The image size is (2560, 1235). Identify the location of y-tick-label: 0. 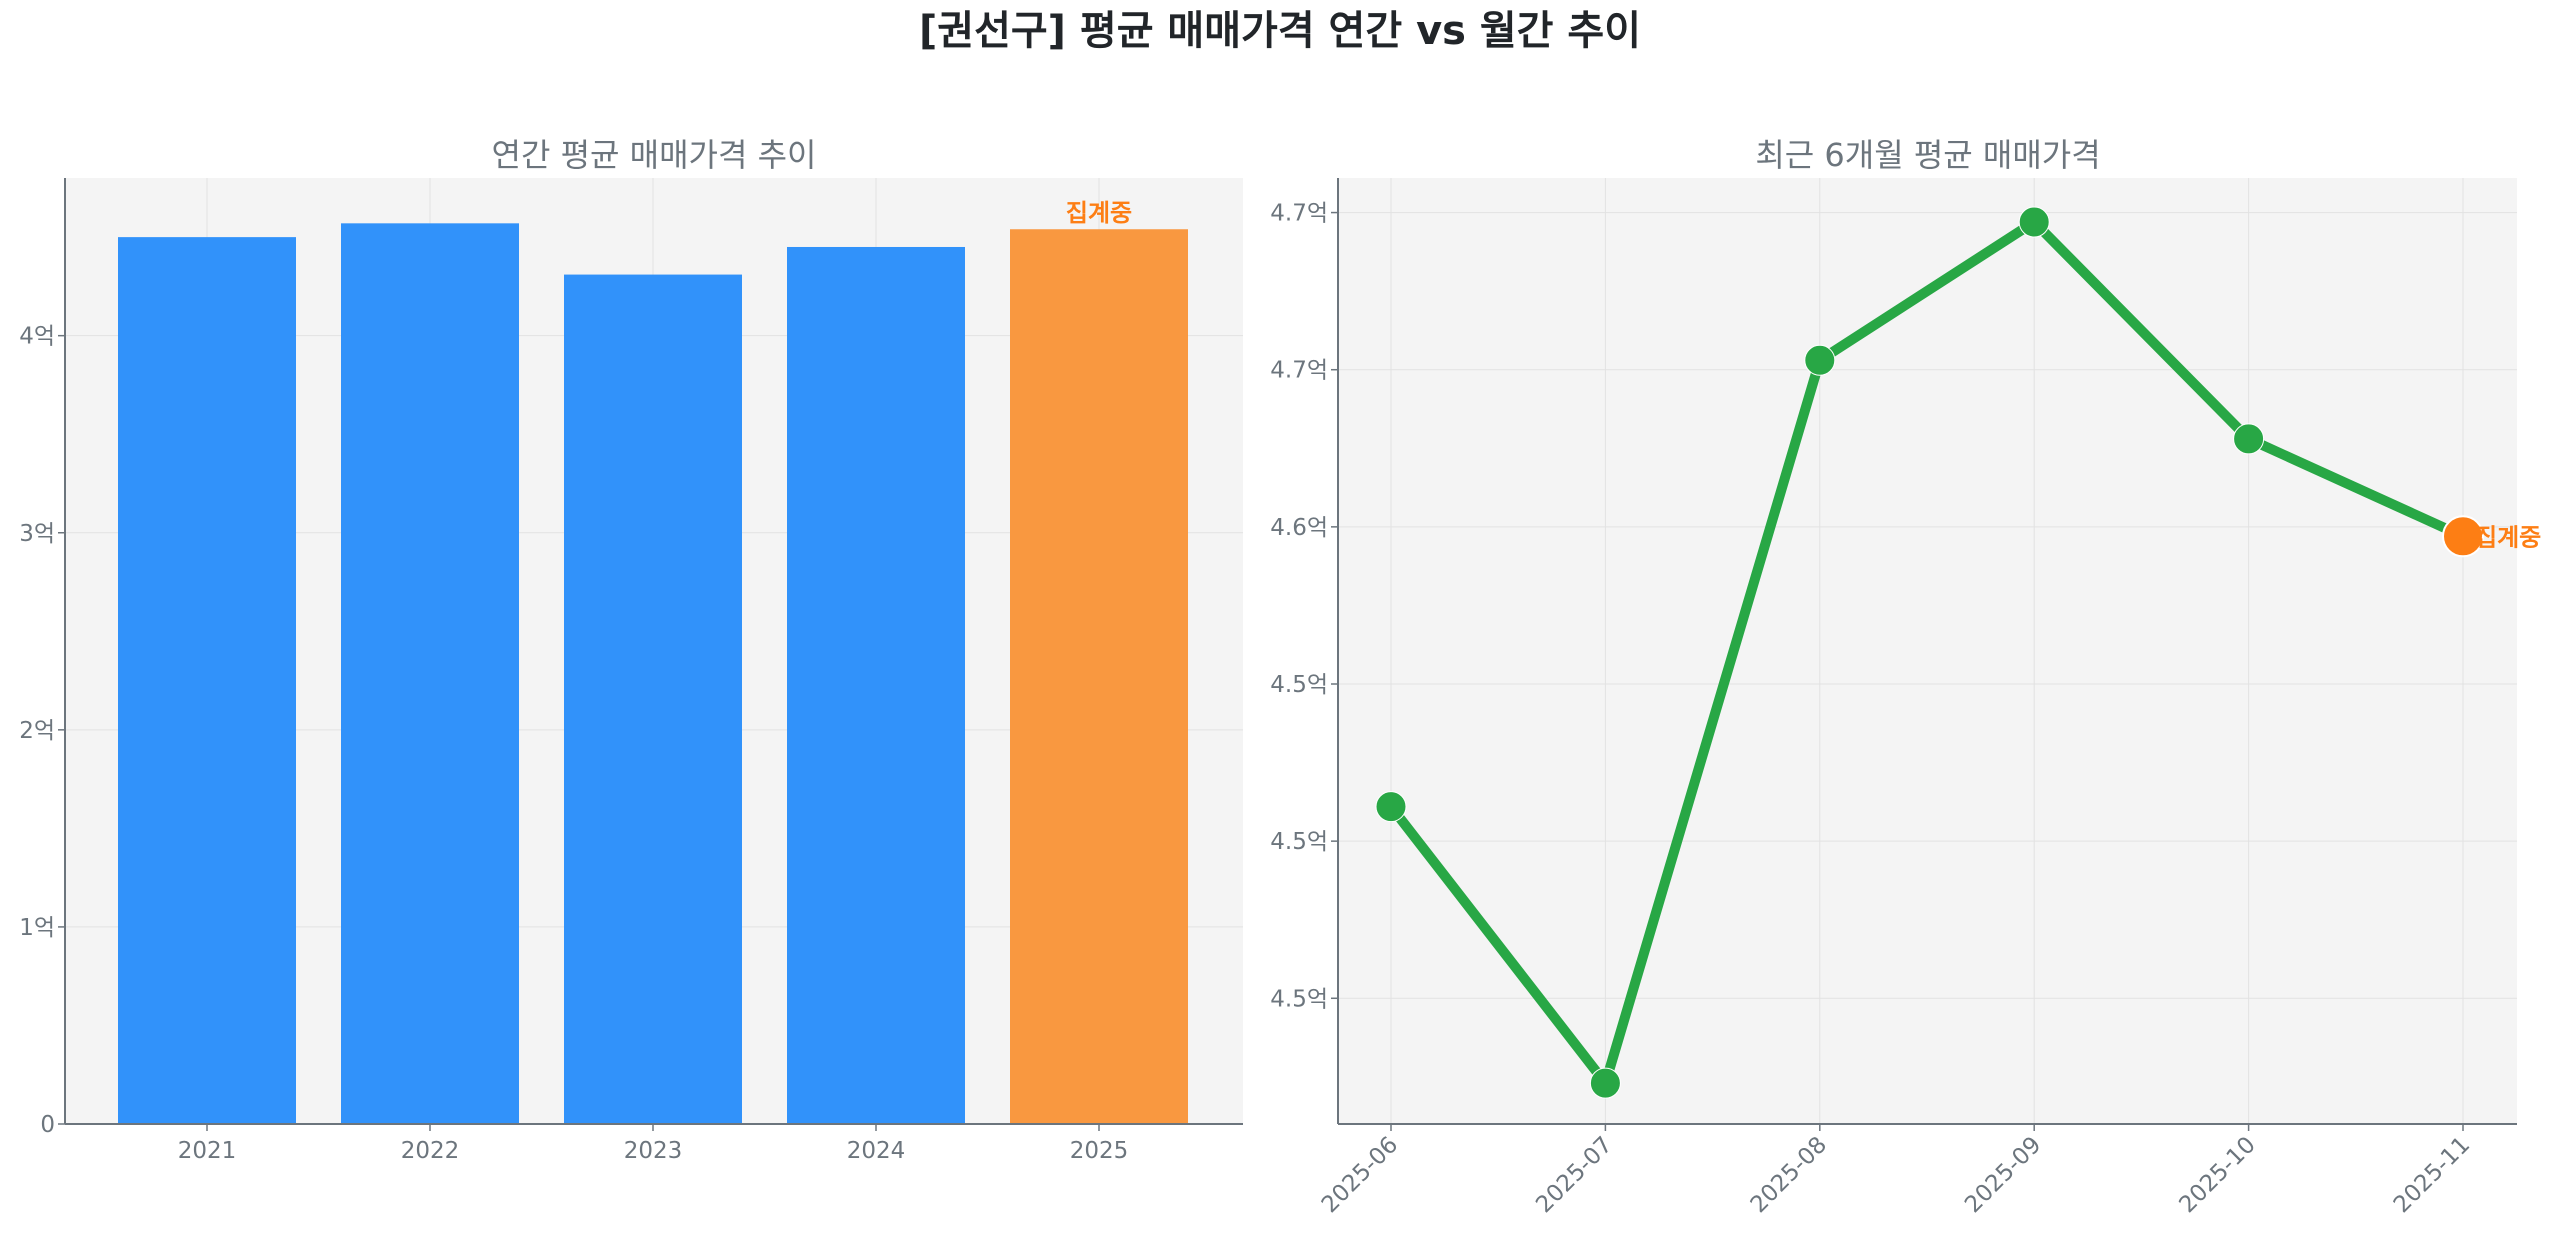
(47, 1125).